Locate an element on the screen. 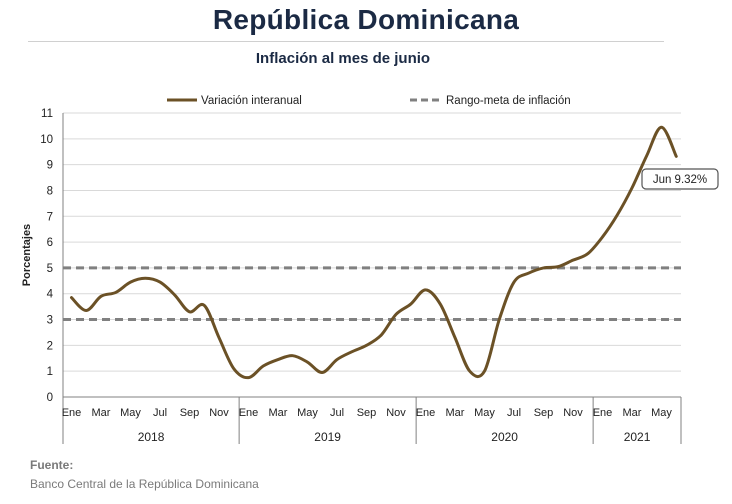 Image resolution: width=732 pixels, height=504 pixels. legend-label-series: Variación interanual is located at coordinates (251, 101).